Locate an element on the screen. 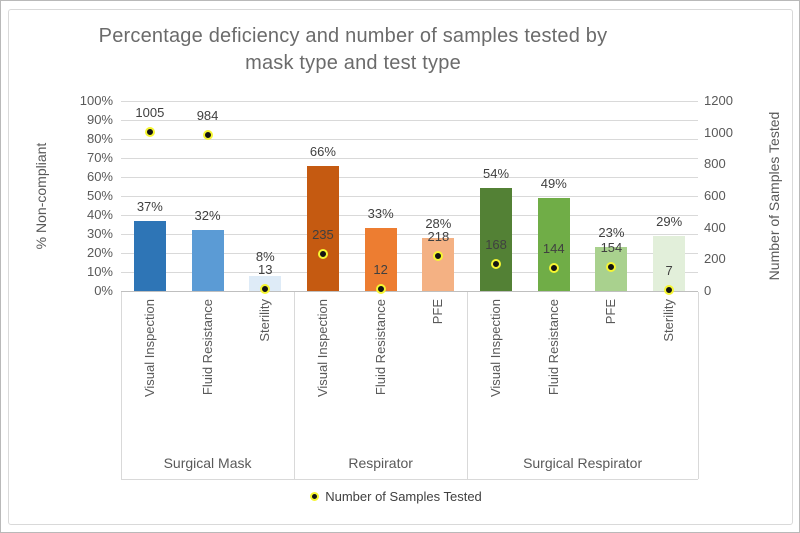 This screenshot has width=800, height=533. right-axis-tick-label: 400 is located at coordinates (715, 227).